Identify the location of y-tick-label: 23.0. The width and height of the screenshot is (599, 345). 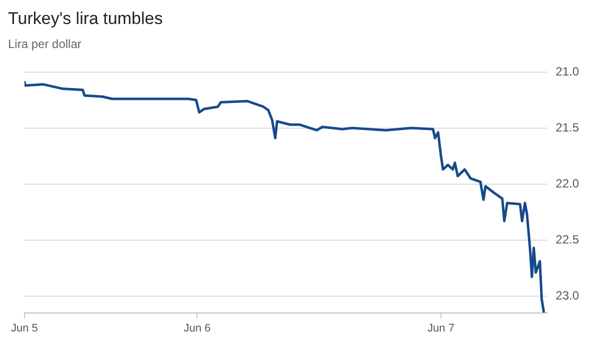
(568, 295).